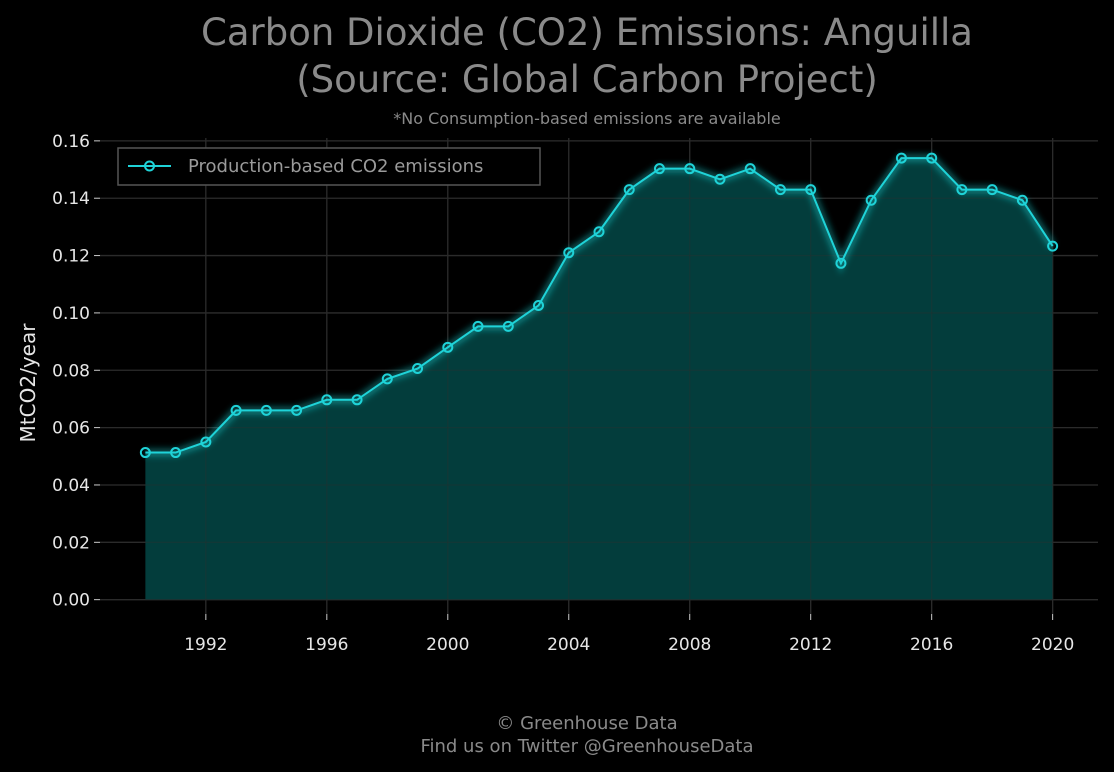  Describe the element at coordinates (71, 314) in the screenshot. I see `y-tick-label: 0.10` at that location.